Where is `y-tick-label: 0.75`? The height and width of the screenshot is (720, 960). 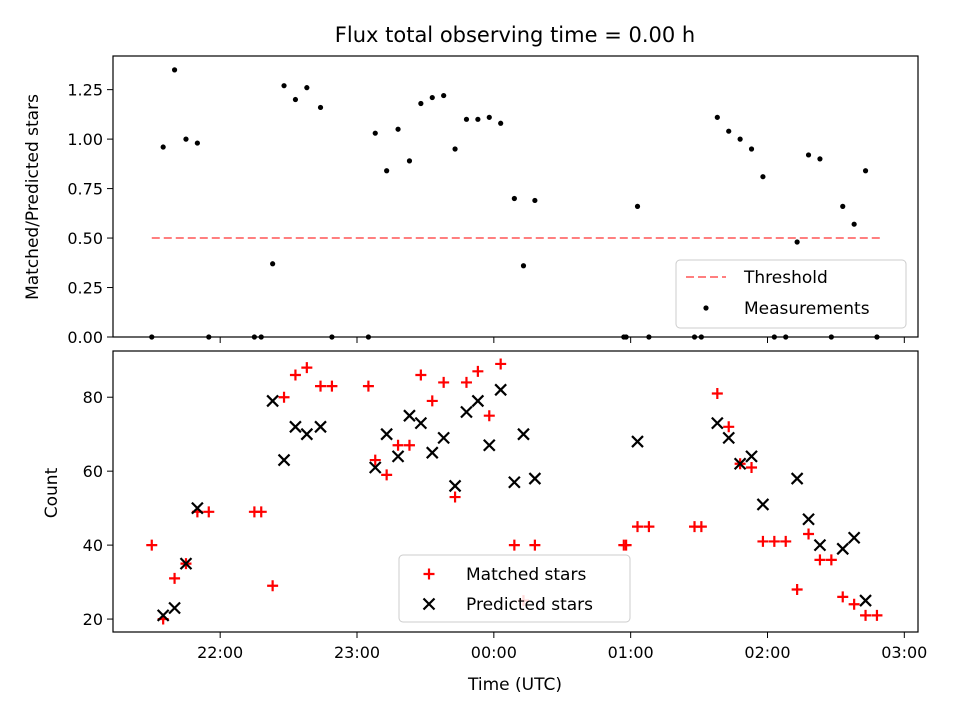
y-tick-label: 0.75 is located at coordinates (85, 189).